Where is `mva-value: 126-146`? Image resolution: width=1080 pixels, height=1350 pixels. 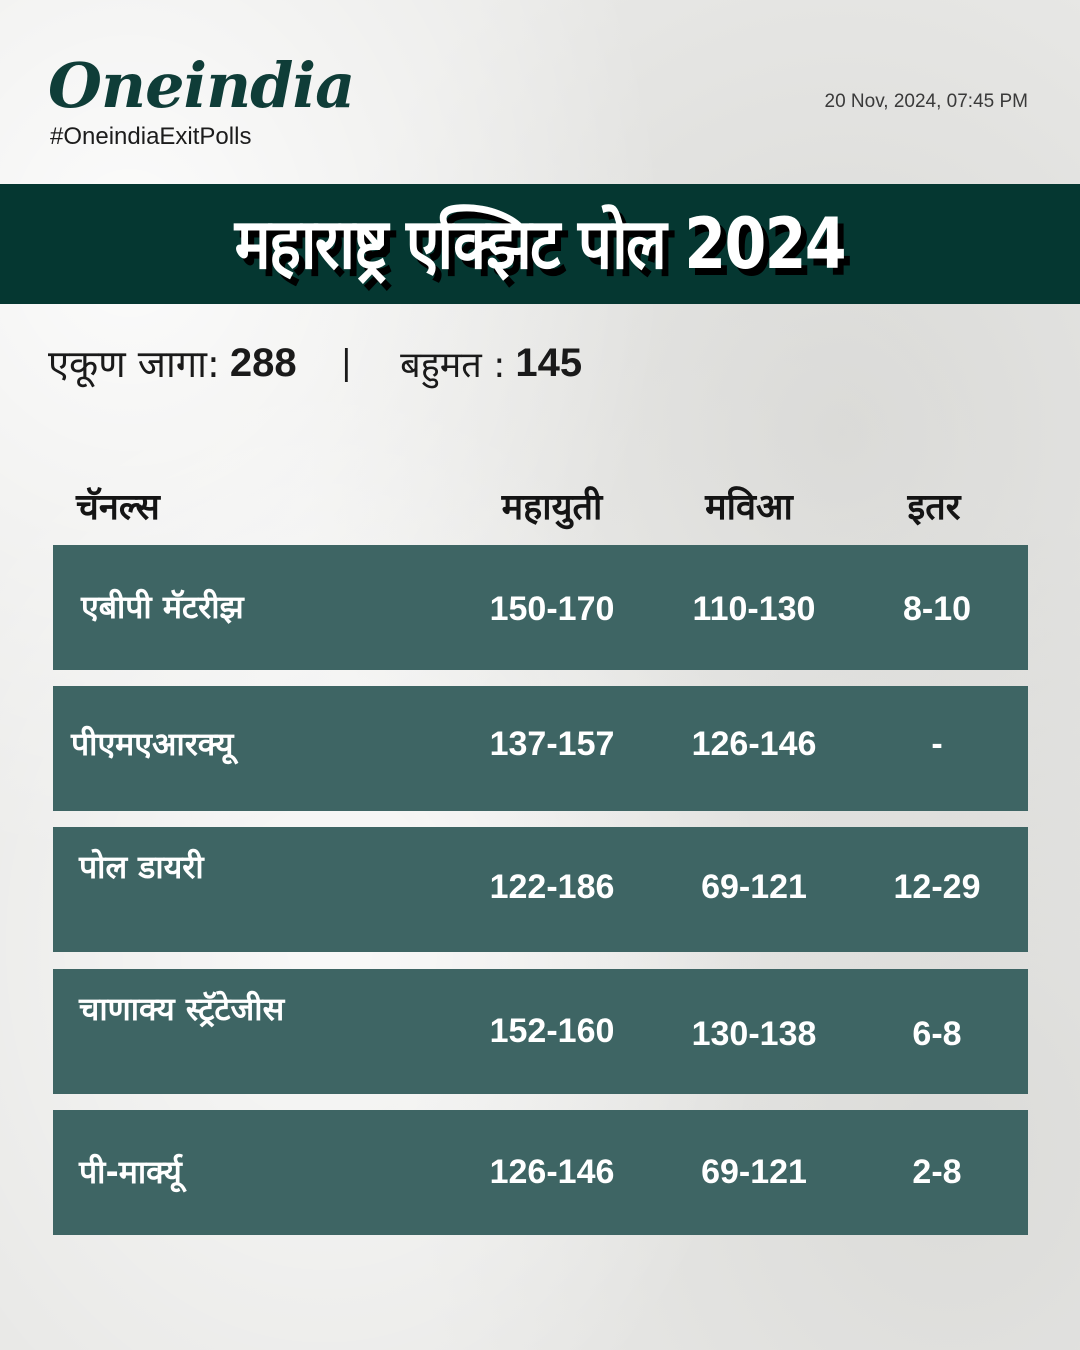
mva-value: 126-146 is located at coordinates (754, 744).